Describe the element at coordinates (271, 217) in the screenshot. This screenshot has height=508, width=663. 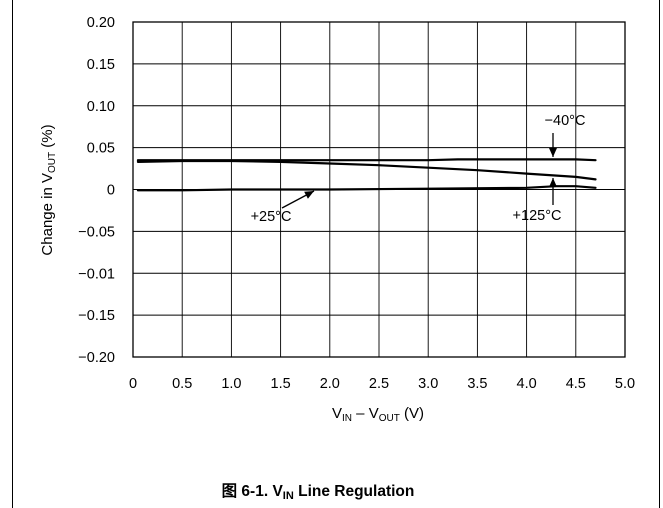
I see `annotation-label: +25°C` at that location.